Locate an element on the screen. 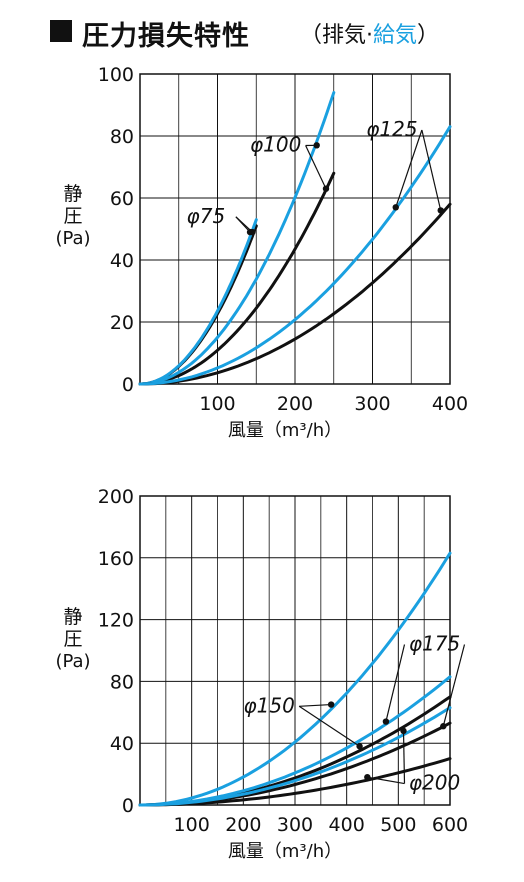  x-tick-label: 600 is located at coordinates (450, 825).